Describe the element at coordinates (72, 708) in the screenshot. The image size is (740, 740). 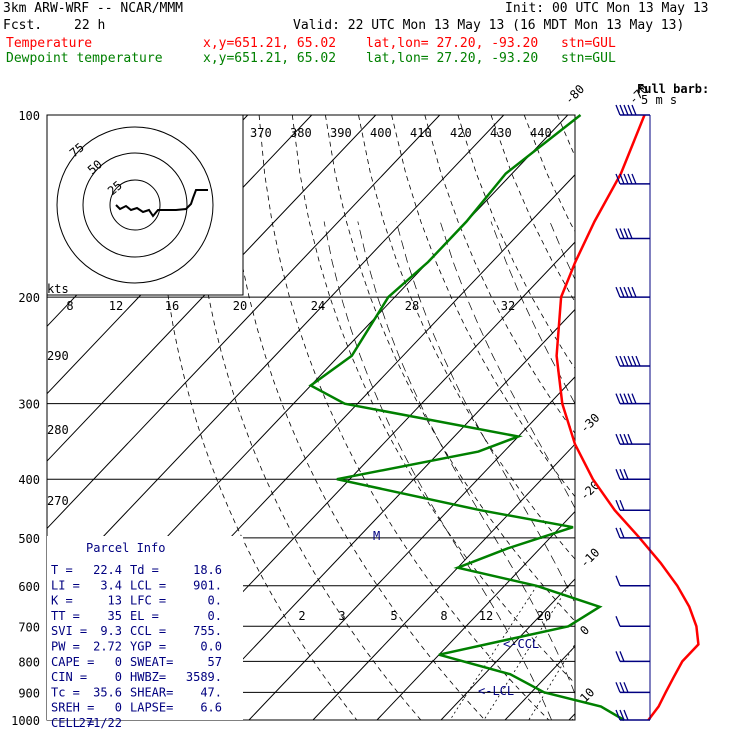
I see `parcel-field: SREH =` at that location.